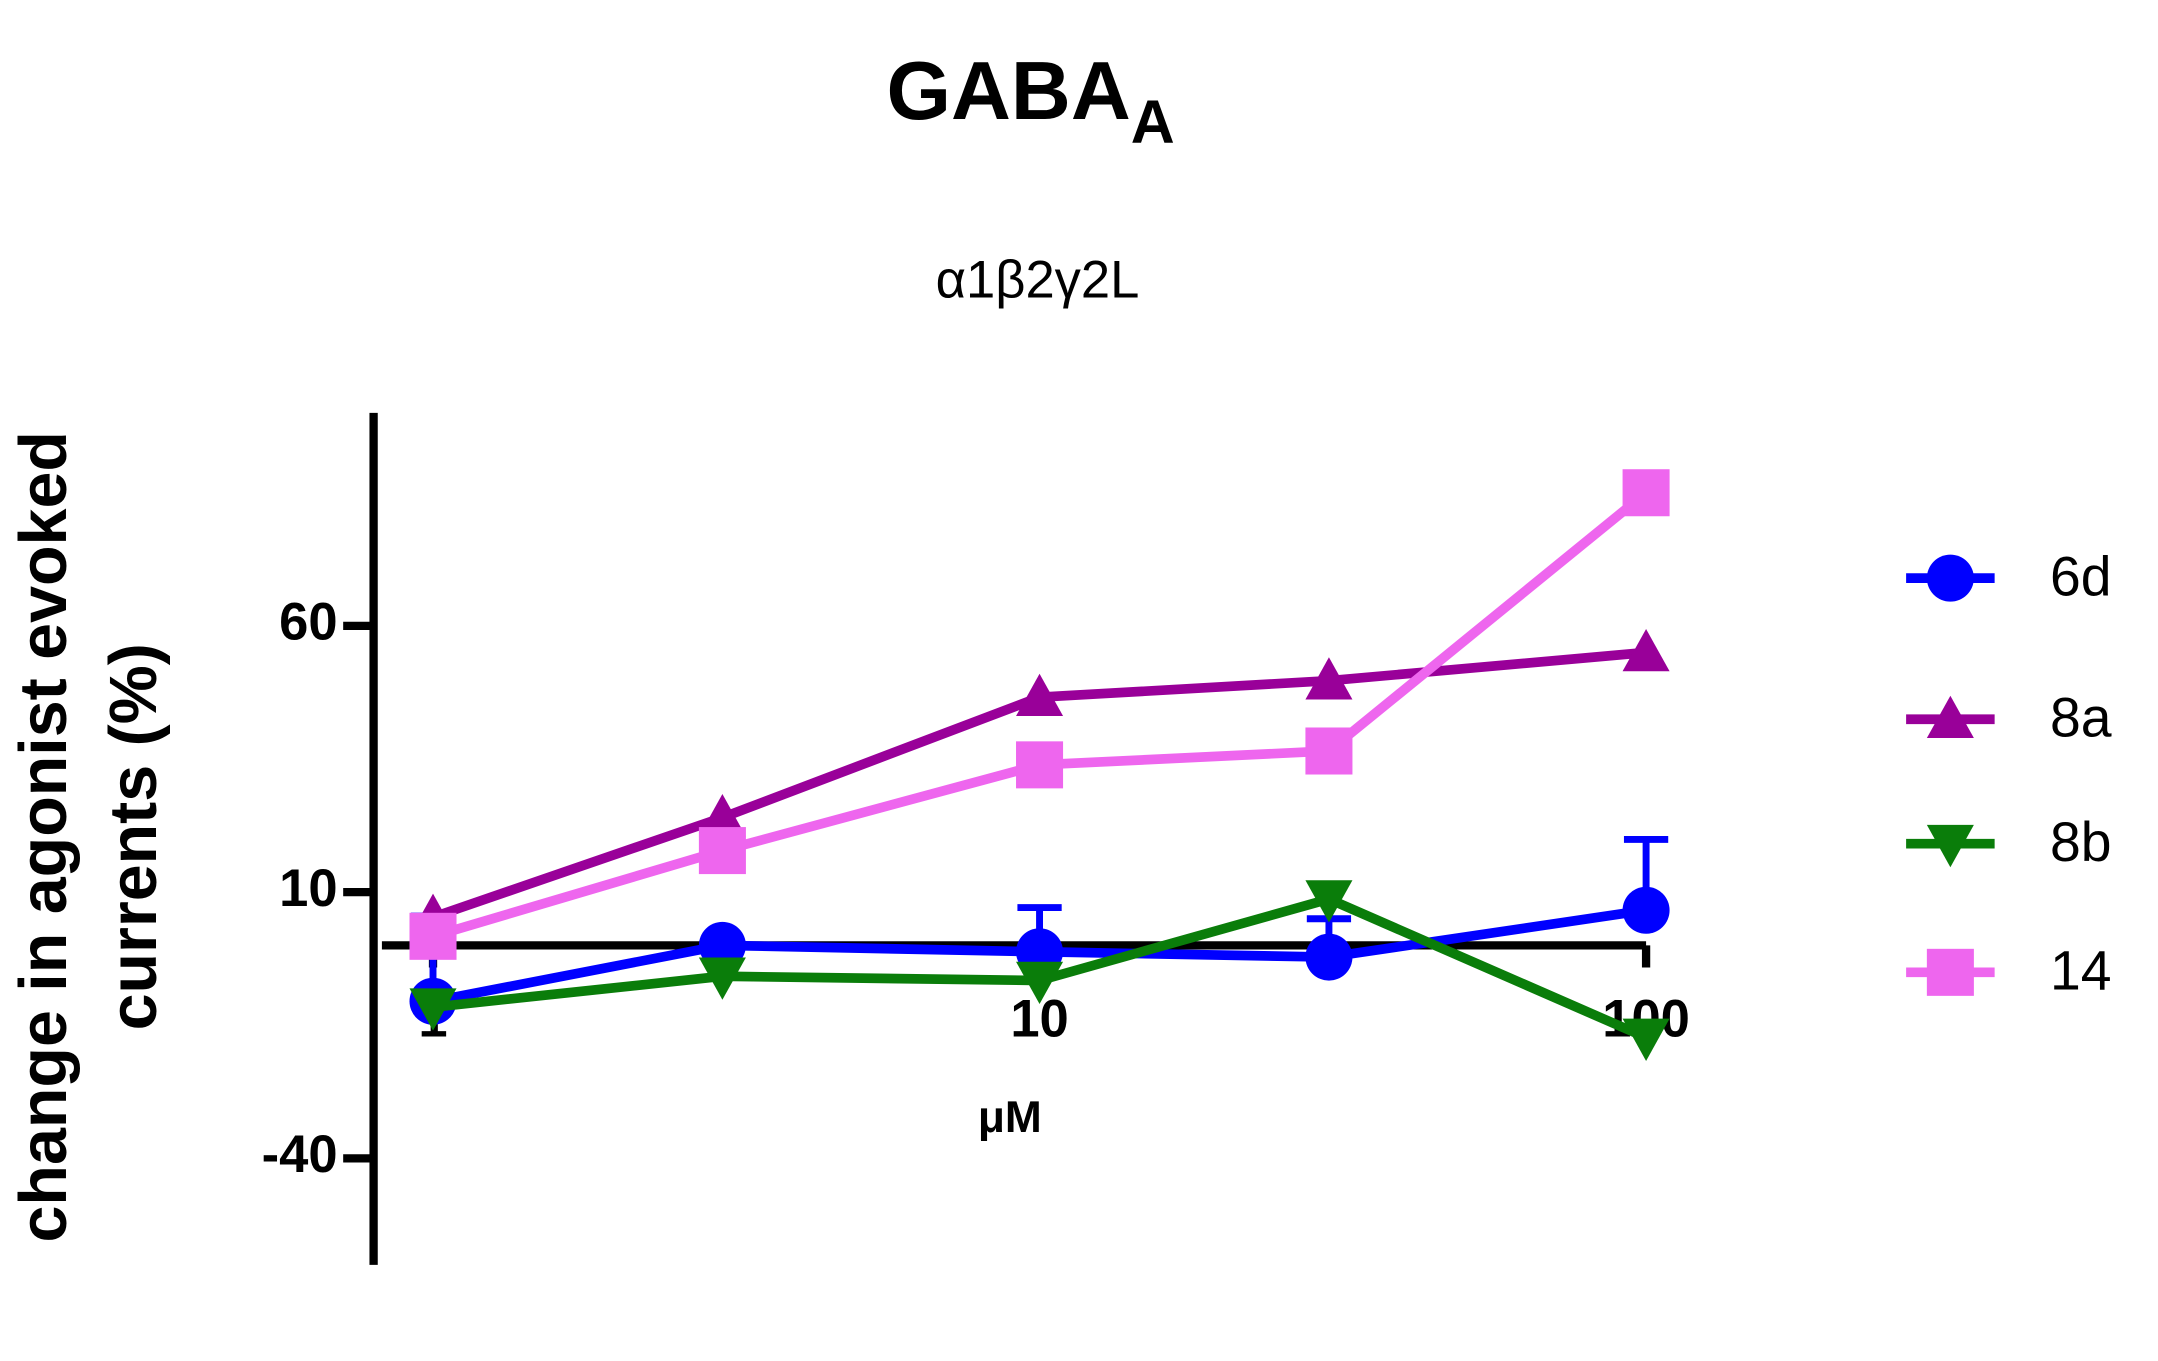  What do you see at coordinates (300, 1154) in the screenshot?
I see `y-tick-label: -40` at bounding box center [300, 1154].